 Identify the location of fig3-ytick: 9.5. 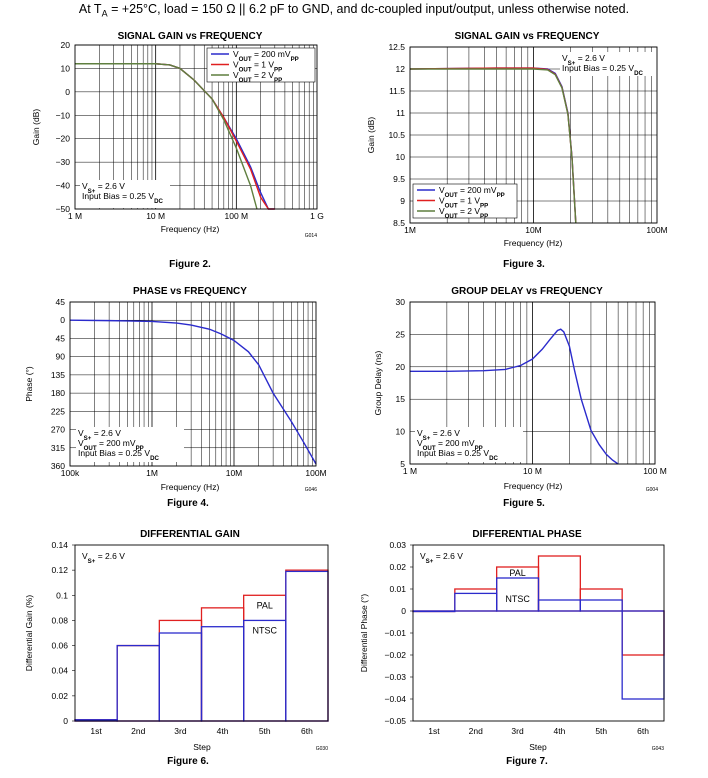
(399, 179).